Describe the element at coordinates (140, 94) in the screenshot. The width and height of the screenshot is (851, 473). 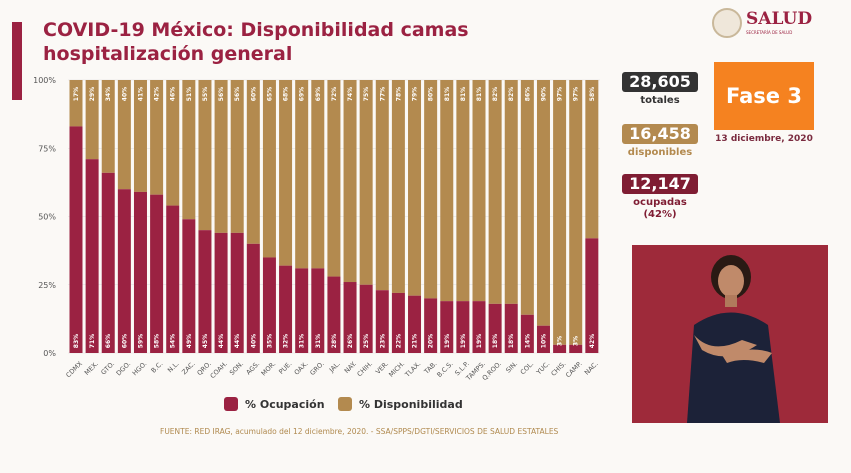
I see `data-label-availability: 41%` at that location.